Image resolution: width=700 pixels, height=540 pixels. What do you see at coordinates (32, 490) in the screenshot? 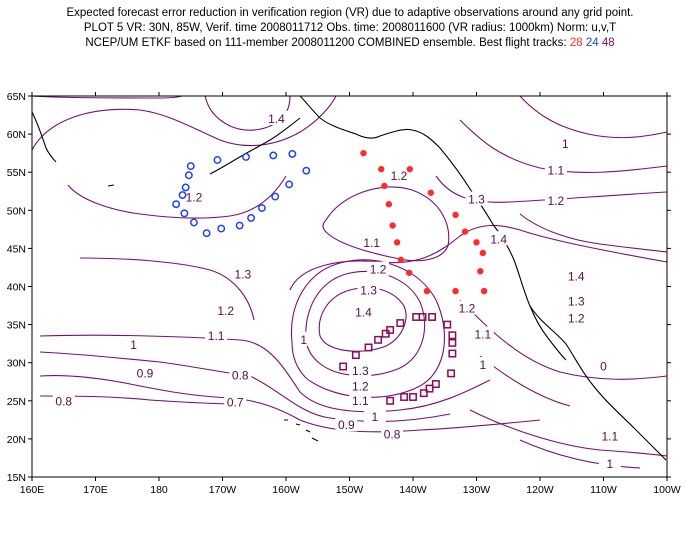
I see `lon-tick-label: 160E` at bounding box center [32, 490].